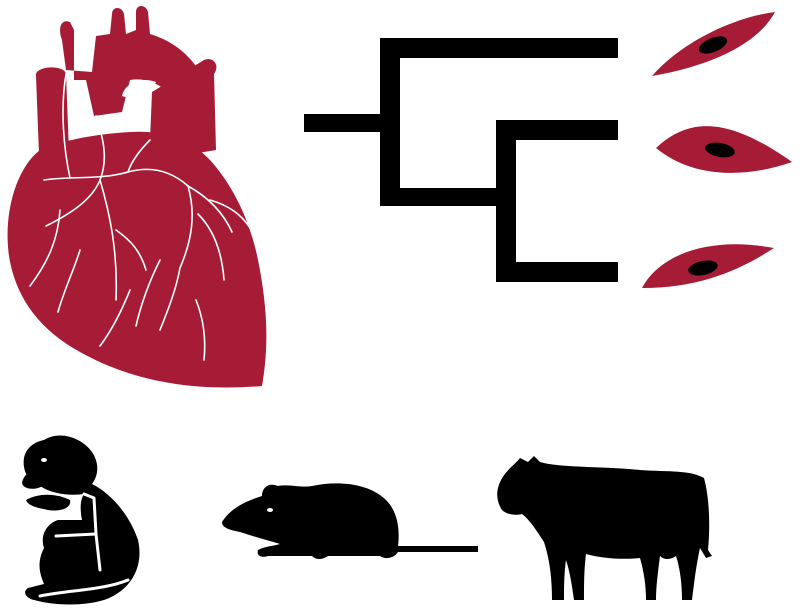 The height and width of the screenshot is (609, 800). What do you see at coordinates (557, 272) in the screenshot?
I see `tree-branch-bottom` at bounding box center [557, 272].